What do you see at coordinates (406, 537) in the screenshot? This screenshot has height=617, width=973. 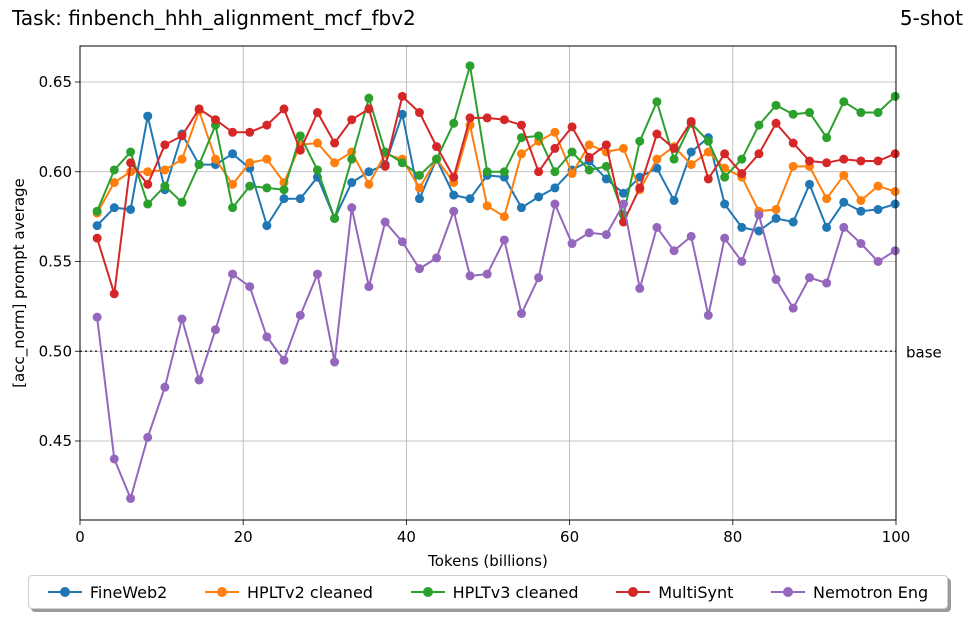 I see `x-tick-label: 40` at bounding box center [406, 537].